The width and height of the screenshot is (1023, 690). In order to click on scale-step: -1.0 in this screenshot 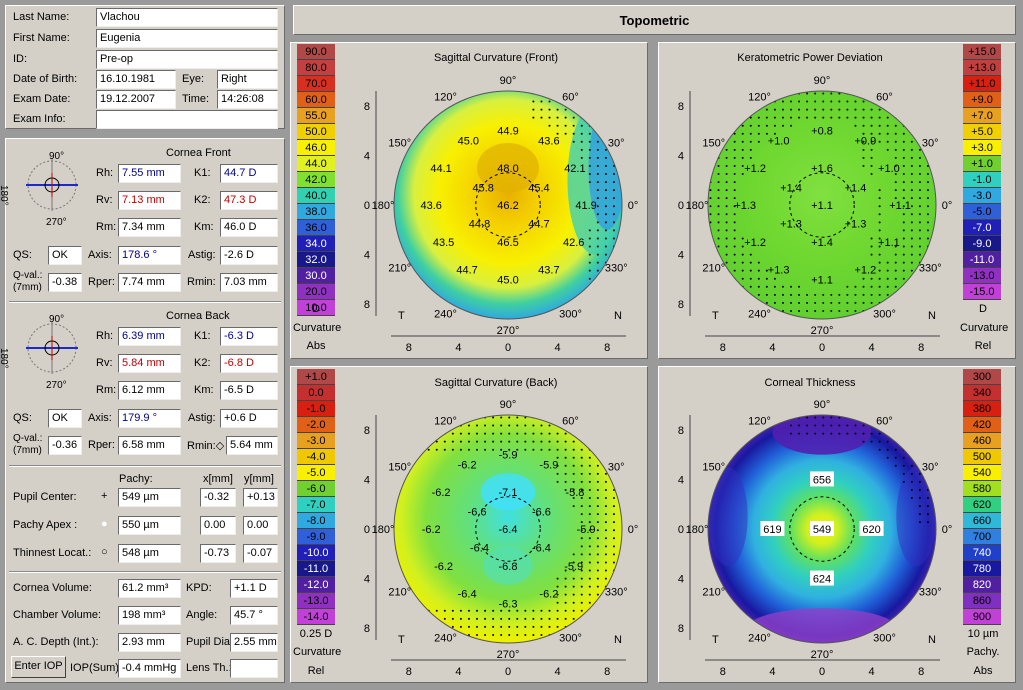, I will do `click(982, 180)`.